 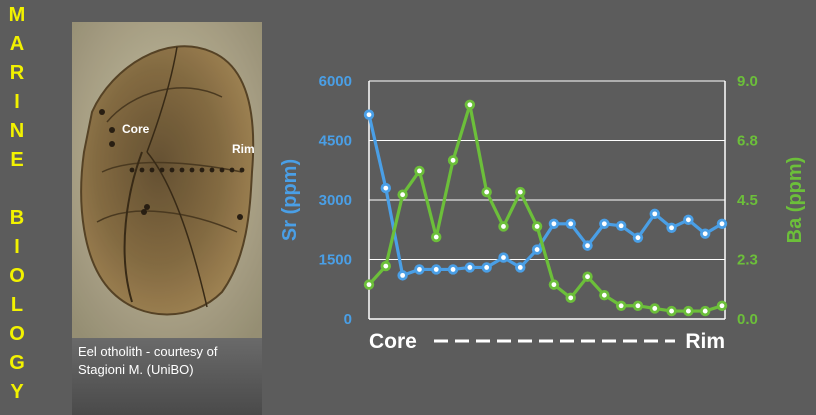 What do you see at coordinates (393, 341) in the screenshot?
I see `x-label-core: Core` at bounding box center [393, 341].